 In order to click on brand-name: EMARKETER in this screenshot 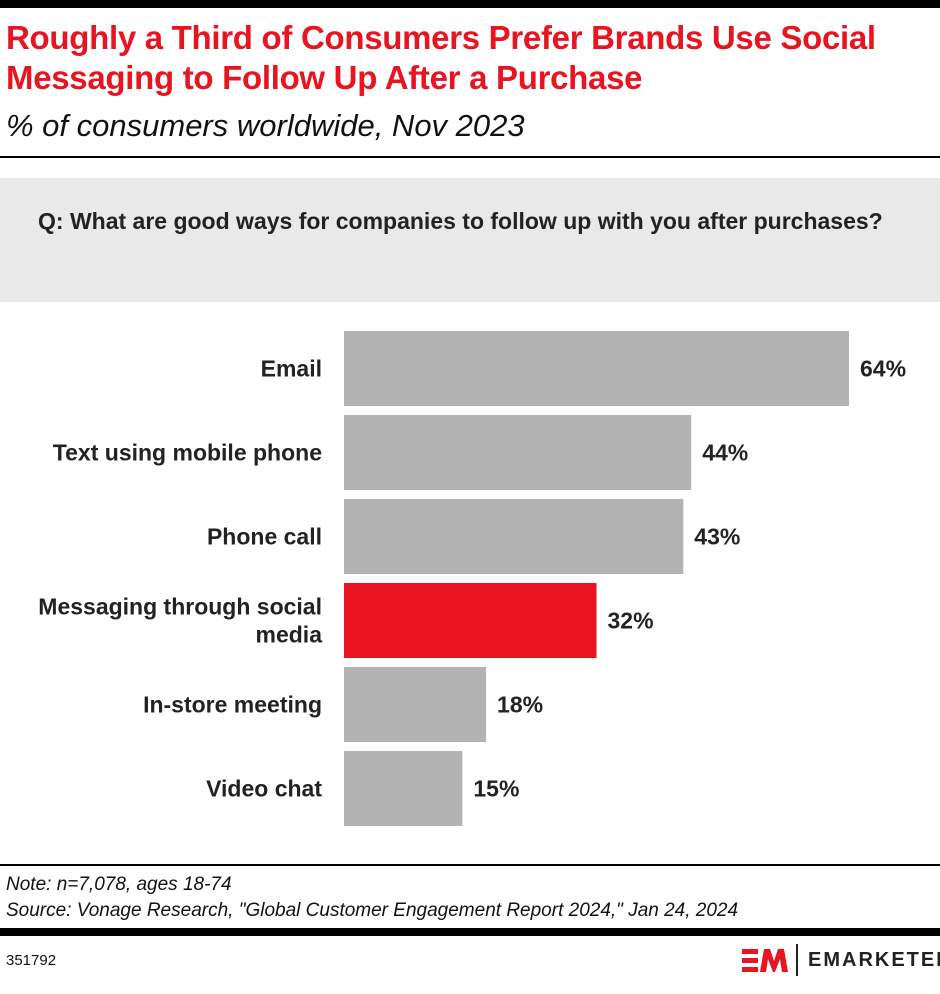, I will do `click(874, 959)`.